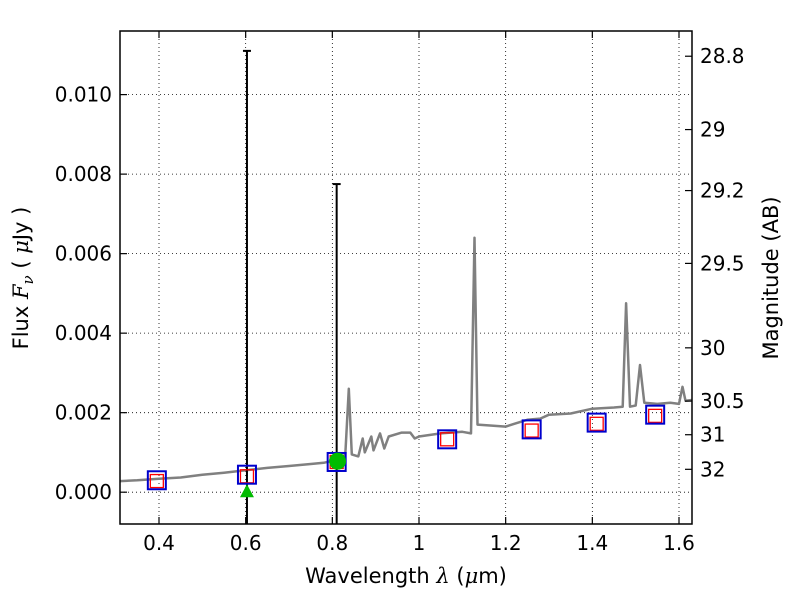  I want to click on y-axis-title: Flux Fν ( μJy ), so click(23, 278).